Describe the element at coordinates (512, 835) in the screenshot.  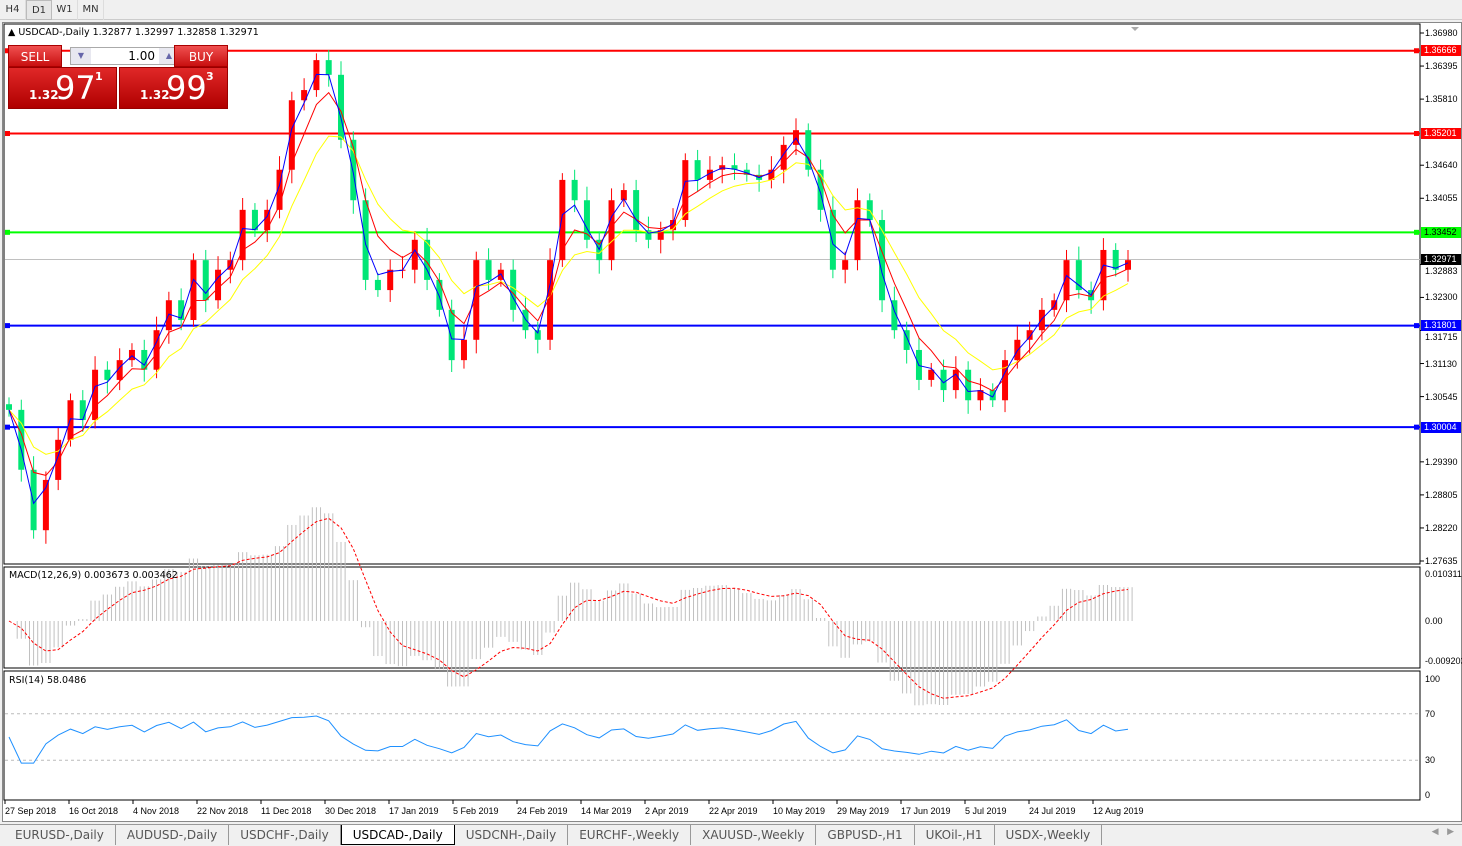
I see `chart-tab: USDCNH-,Daily` at that location.